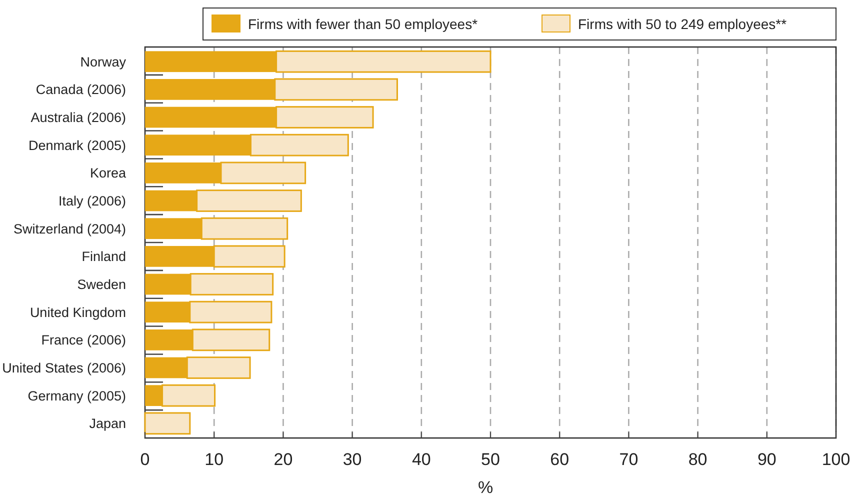 Image resolution: width=851 pixels, height=495 pixels. Describe the element at coordinates (628, 459) in the screenshot. I see `x-tick-label: 70` at that location.